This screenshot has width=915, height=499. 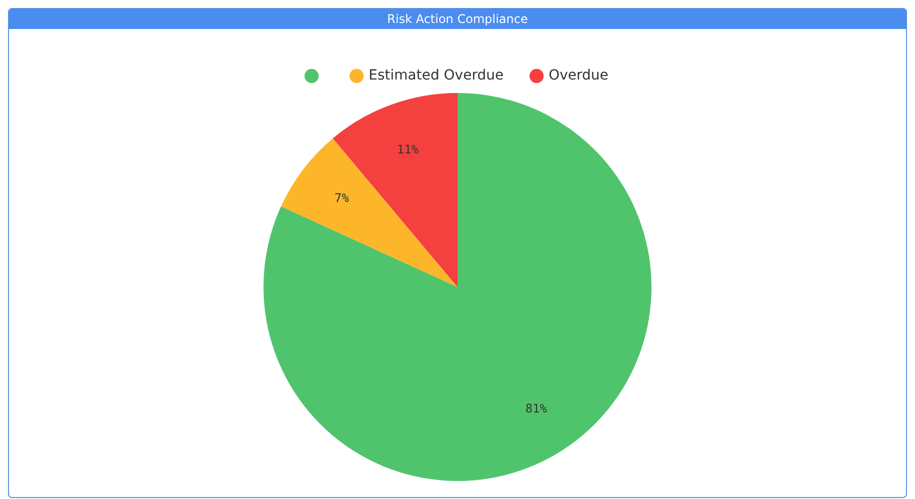 I want to click on legend-label: Overdue, so click(x=578, y=76).